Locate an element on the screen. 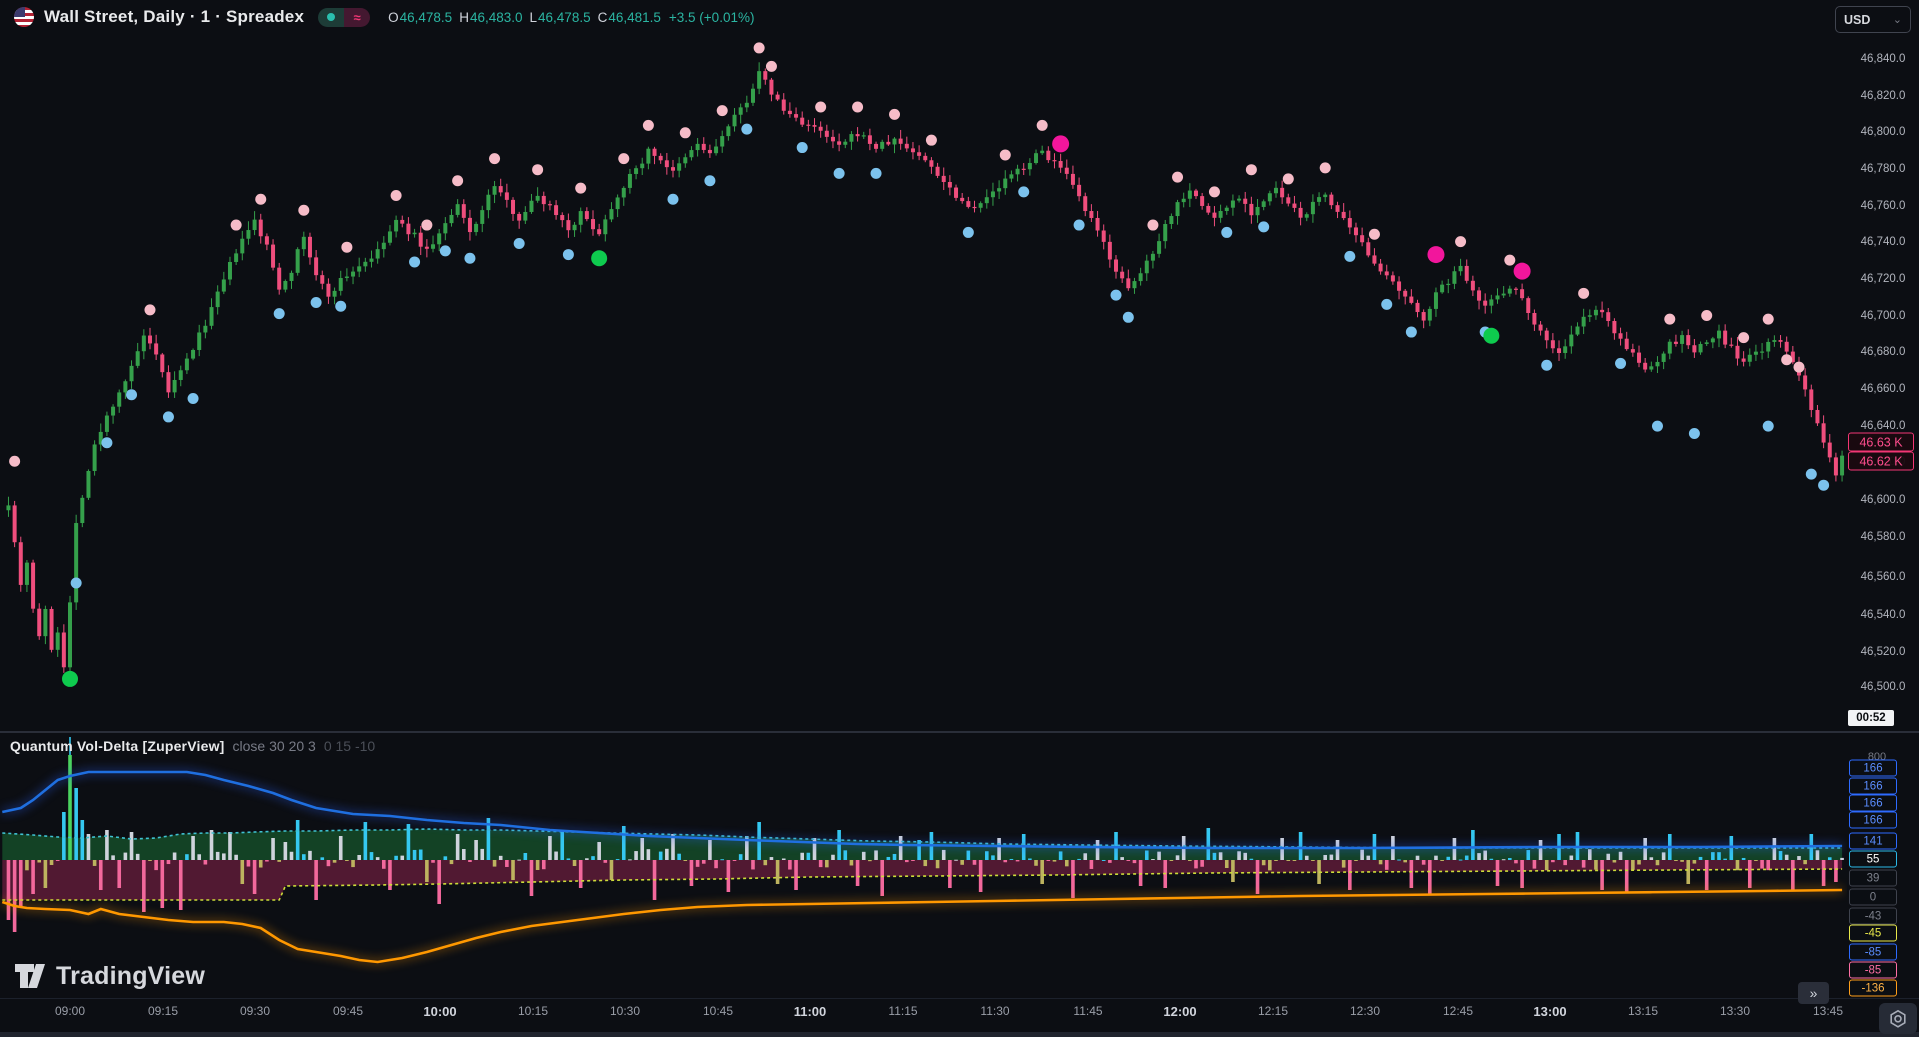 This screenshot has height=1037, width=1919. price-axis-label: 46,560.0 is located at coordinates (1883, 577).